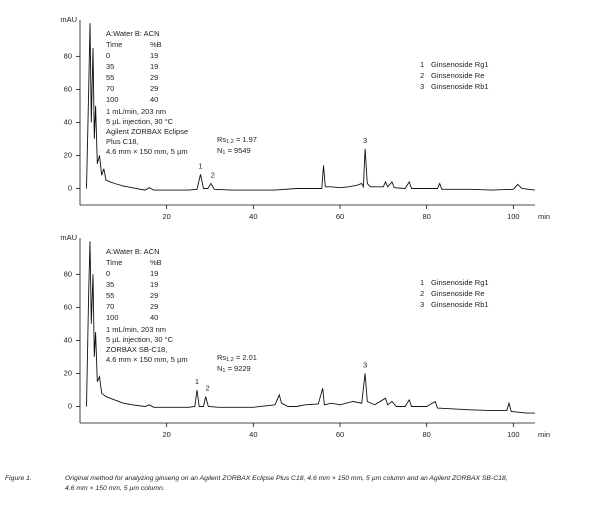  What do you see at coordinates (122, 141) in the screenshot?
I see `condition: Plus C18,` at bounding box center [122, 141].